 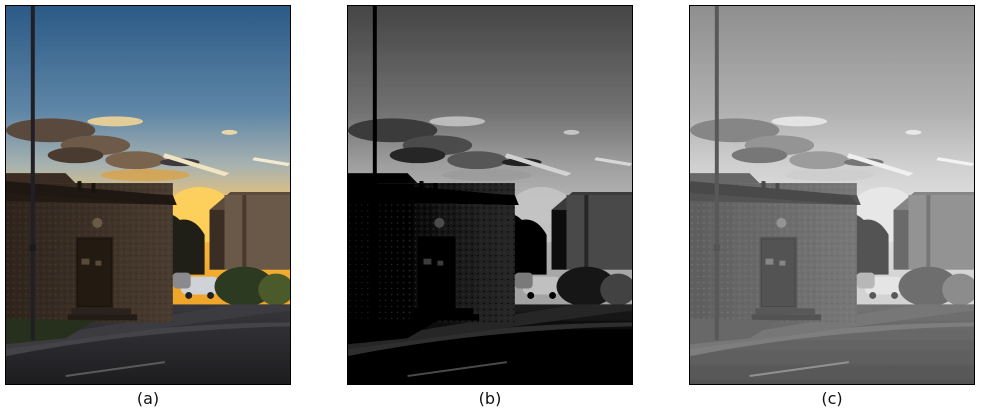 What do you see at coordinates (148, 398) in the screenshot?
I see `caption-a: (a)` at bounding box center [148, 398].